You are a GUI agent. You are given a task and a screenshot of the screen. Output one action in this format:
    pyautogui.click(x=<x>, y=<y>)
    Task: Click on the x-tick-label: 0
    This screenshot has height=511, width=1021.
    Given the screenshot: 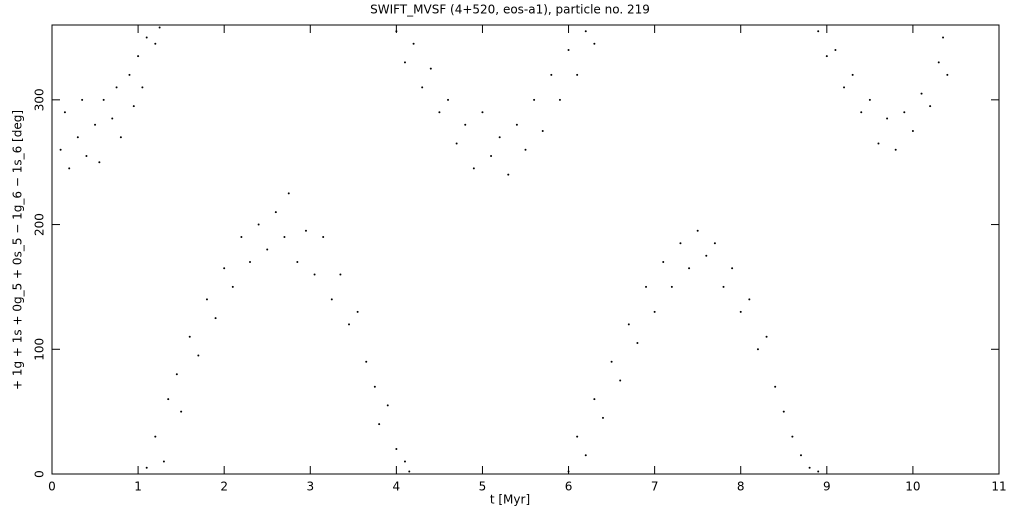 What is the action you would take?
    pyautogui.click(x=52, y=487)
    